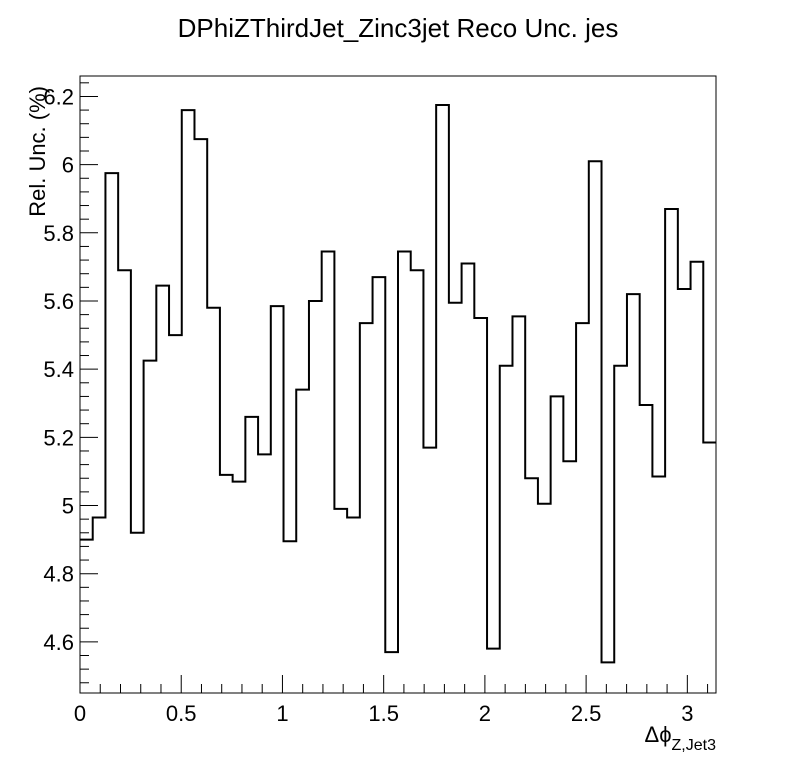  I want to click on y-axis: 4.6 4.8 5 5.2 5.4 5.6 5.8 6 6.2, so click(70, 383).